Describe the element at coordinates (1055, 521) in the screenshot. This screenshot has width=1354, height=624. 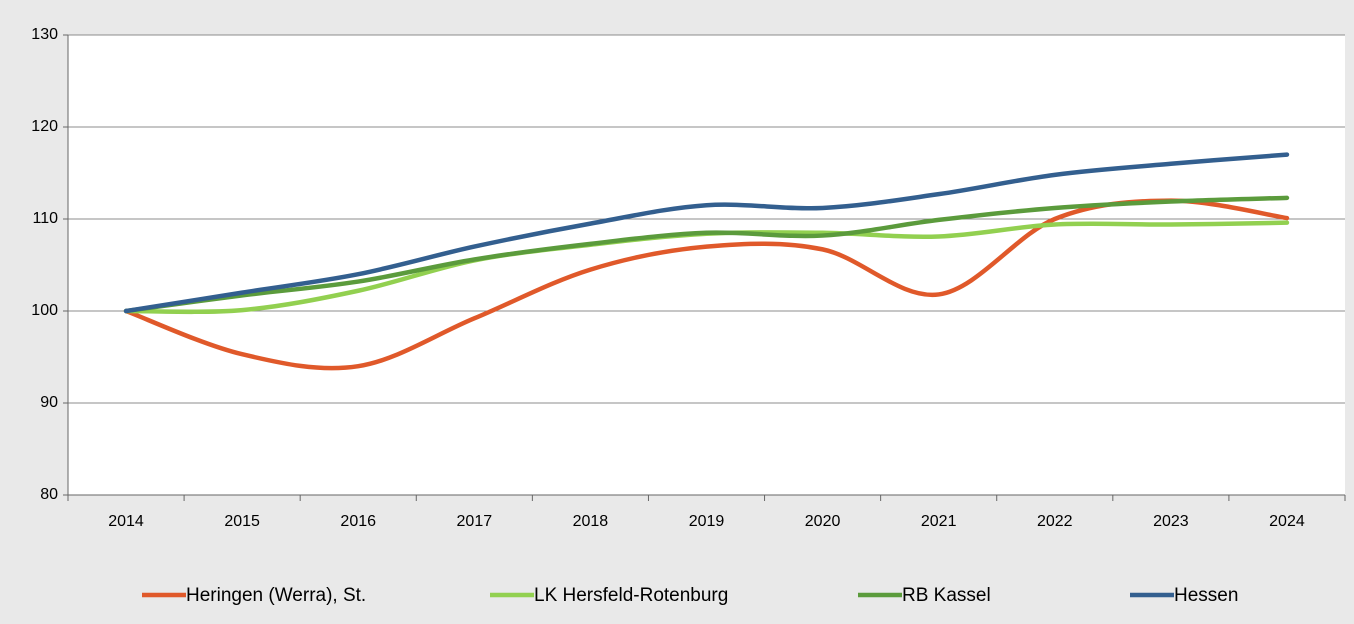
I see `x-tick-label: 2022` at that location.